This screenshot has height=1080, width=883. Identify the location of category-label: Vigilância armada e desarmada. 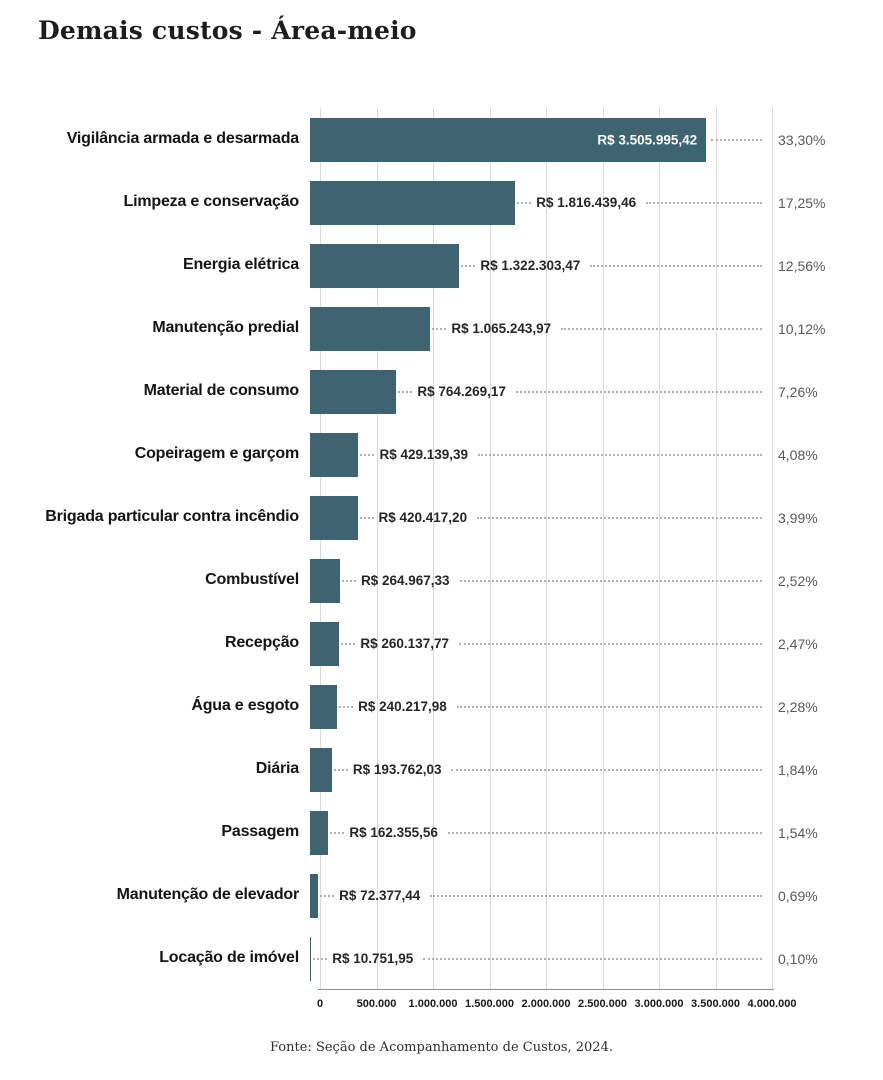
(182, 139).